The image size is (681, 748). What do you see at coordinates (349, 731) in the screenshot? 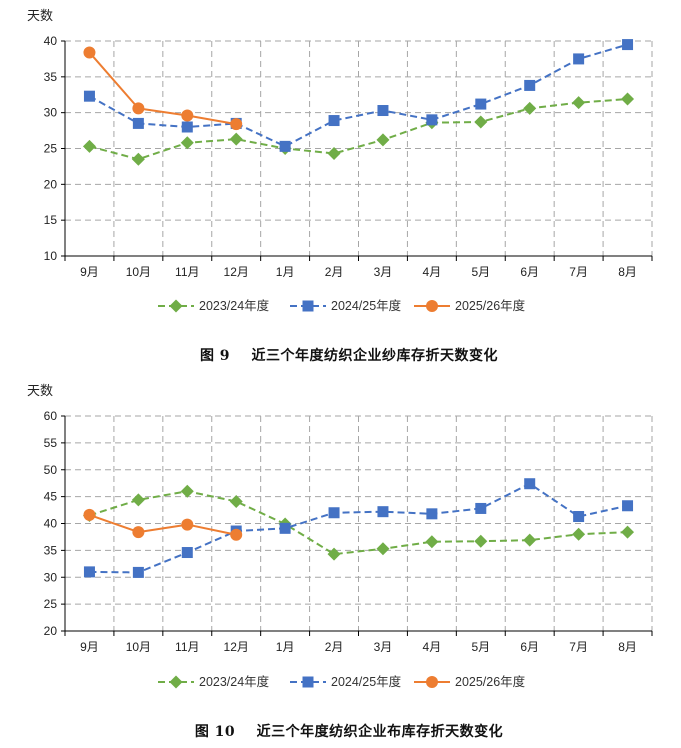
I see `chart-caption: 图 10 近三个年度纺织企业布库存折天数变化` at bounding box center [349, 731].